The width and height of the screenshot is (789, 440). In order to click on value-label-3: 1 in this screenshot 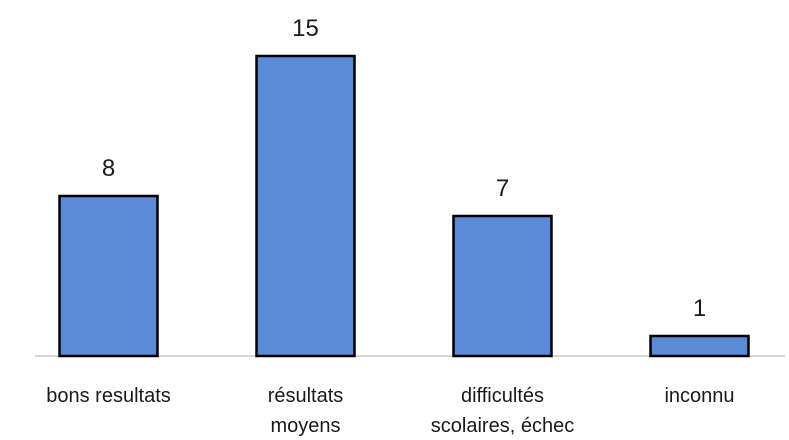, I will do `click(699, 308)`.